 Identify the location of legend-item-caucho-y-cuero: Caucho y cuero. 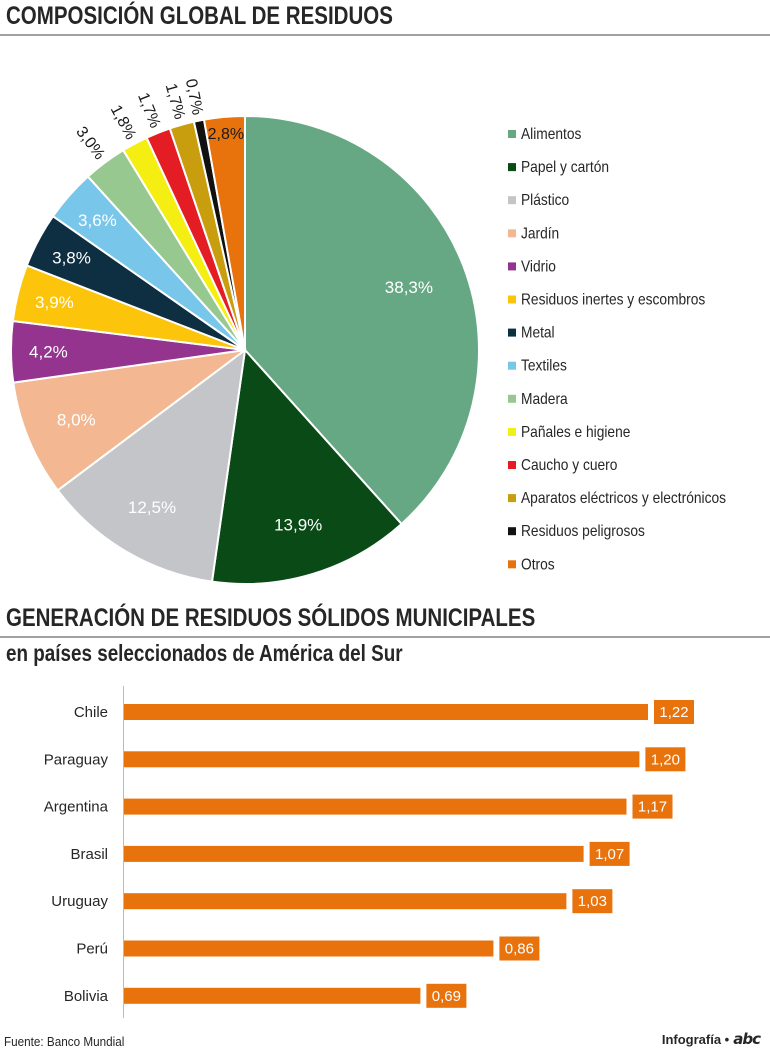
(562, 465).